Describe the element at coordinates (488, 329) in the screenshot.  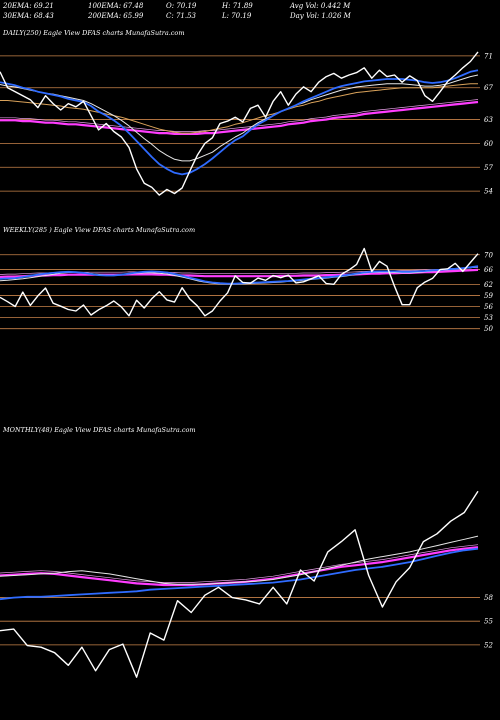
I see `weekly-tick-label: 50` at that location.